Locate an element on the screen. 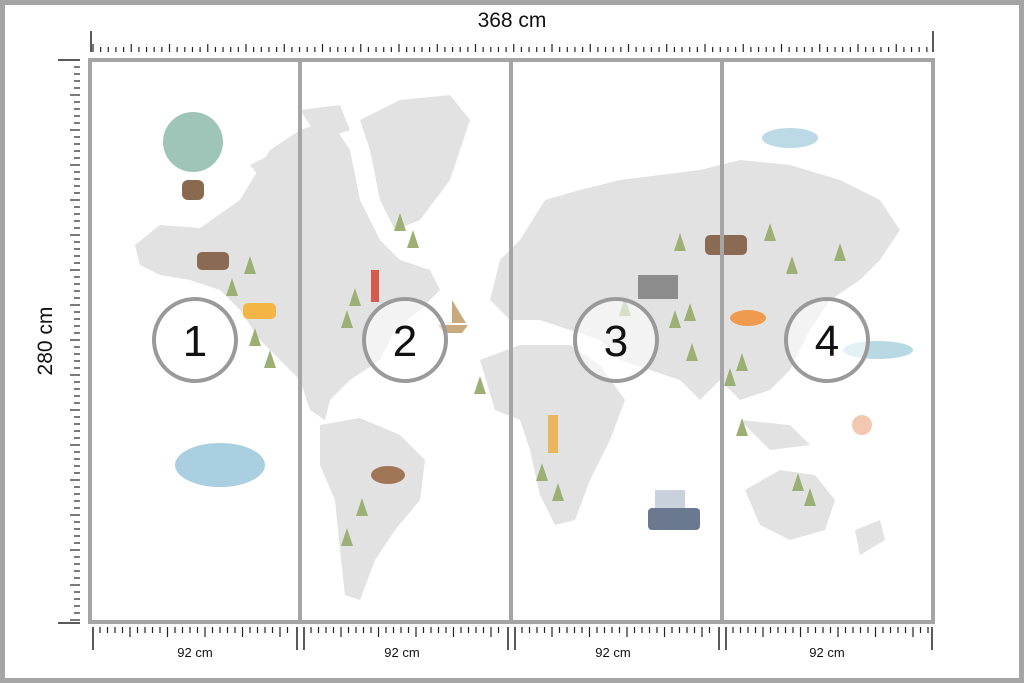  total-height-label: 280 cm is located at coordinates (45, 341).